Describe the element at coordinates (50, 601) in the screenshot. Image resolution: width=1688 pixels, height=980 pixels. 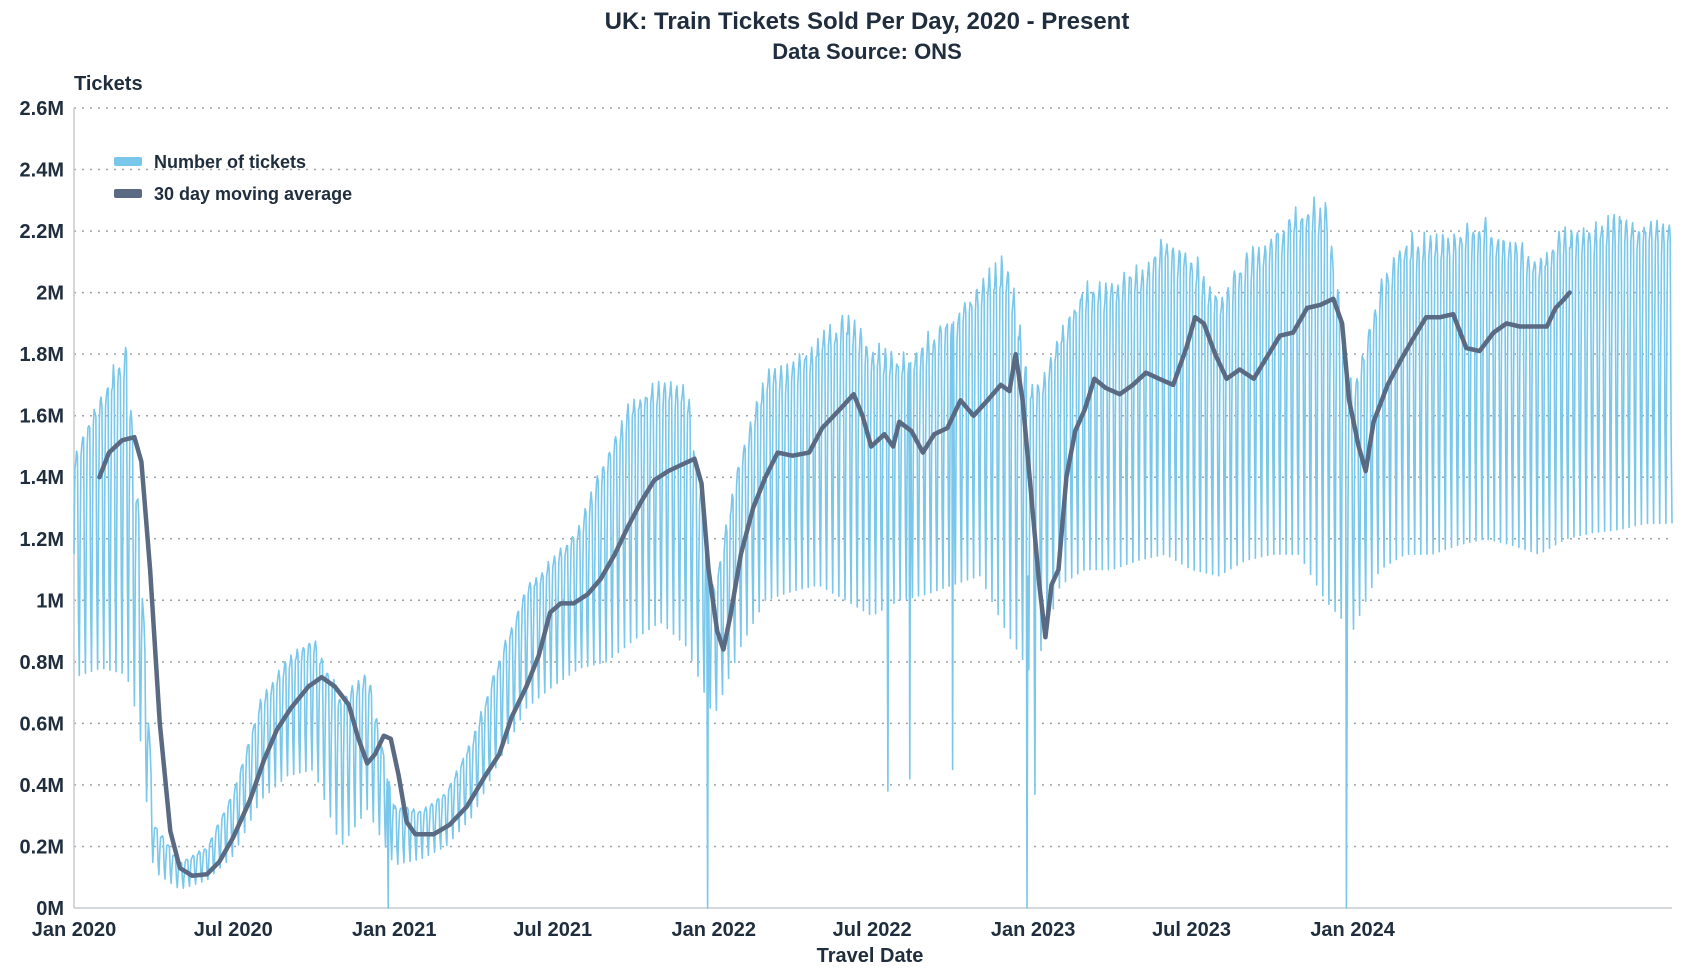
I see `y-tick-label: 1M` at that location.